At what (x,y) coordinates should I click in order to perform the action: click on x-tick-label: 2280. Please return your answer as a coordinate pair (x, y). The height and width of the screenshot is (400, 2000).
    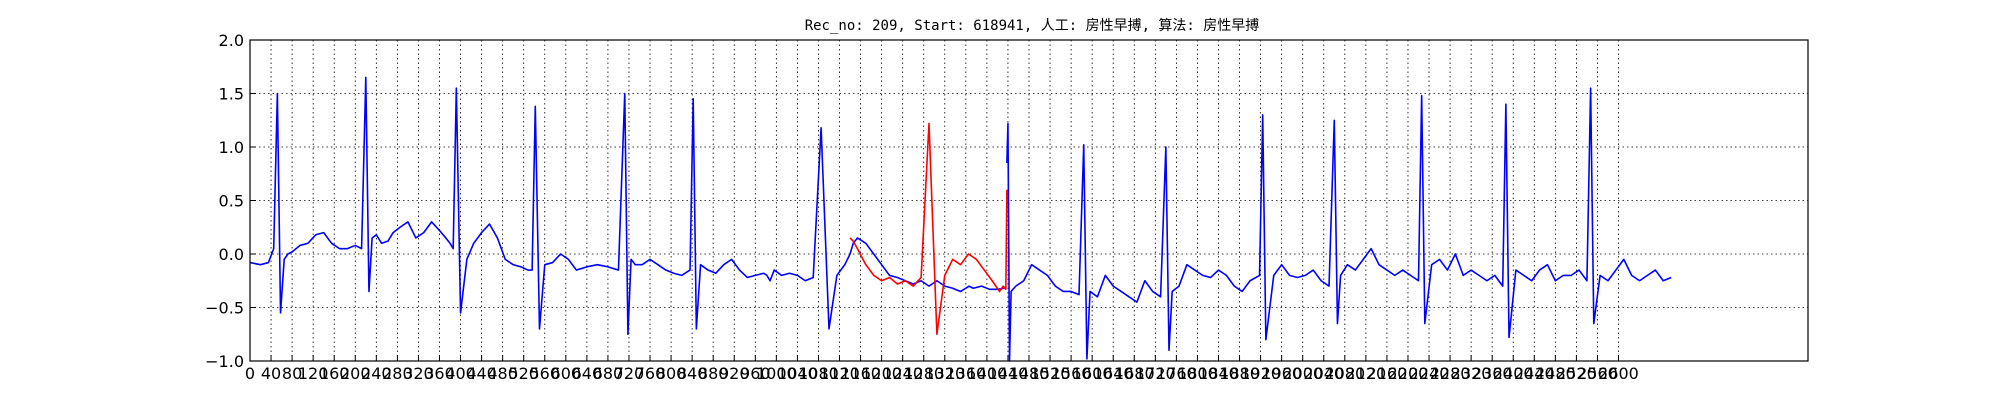
    Looking at the image, I should click on (1450, 373).